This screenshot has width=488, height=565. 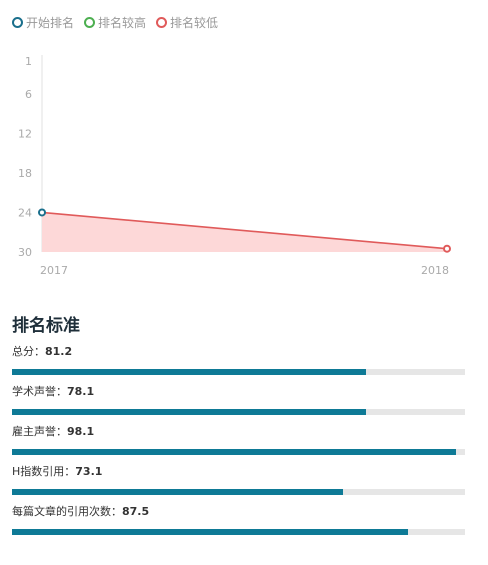 What do you see at coordinates (238, 432) in the screenshot?
I see `criterion-label: 雇主声誉：98.1` at bounding box center [238, 432].